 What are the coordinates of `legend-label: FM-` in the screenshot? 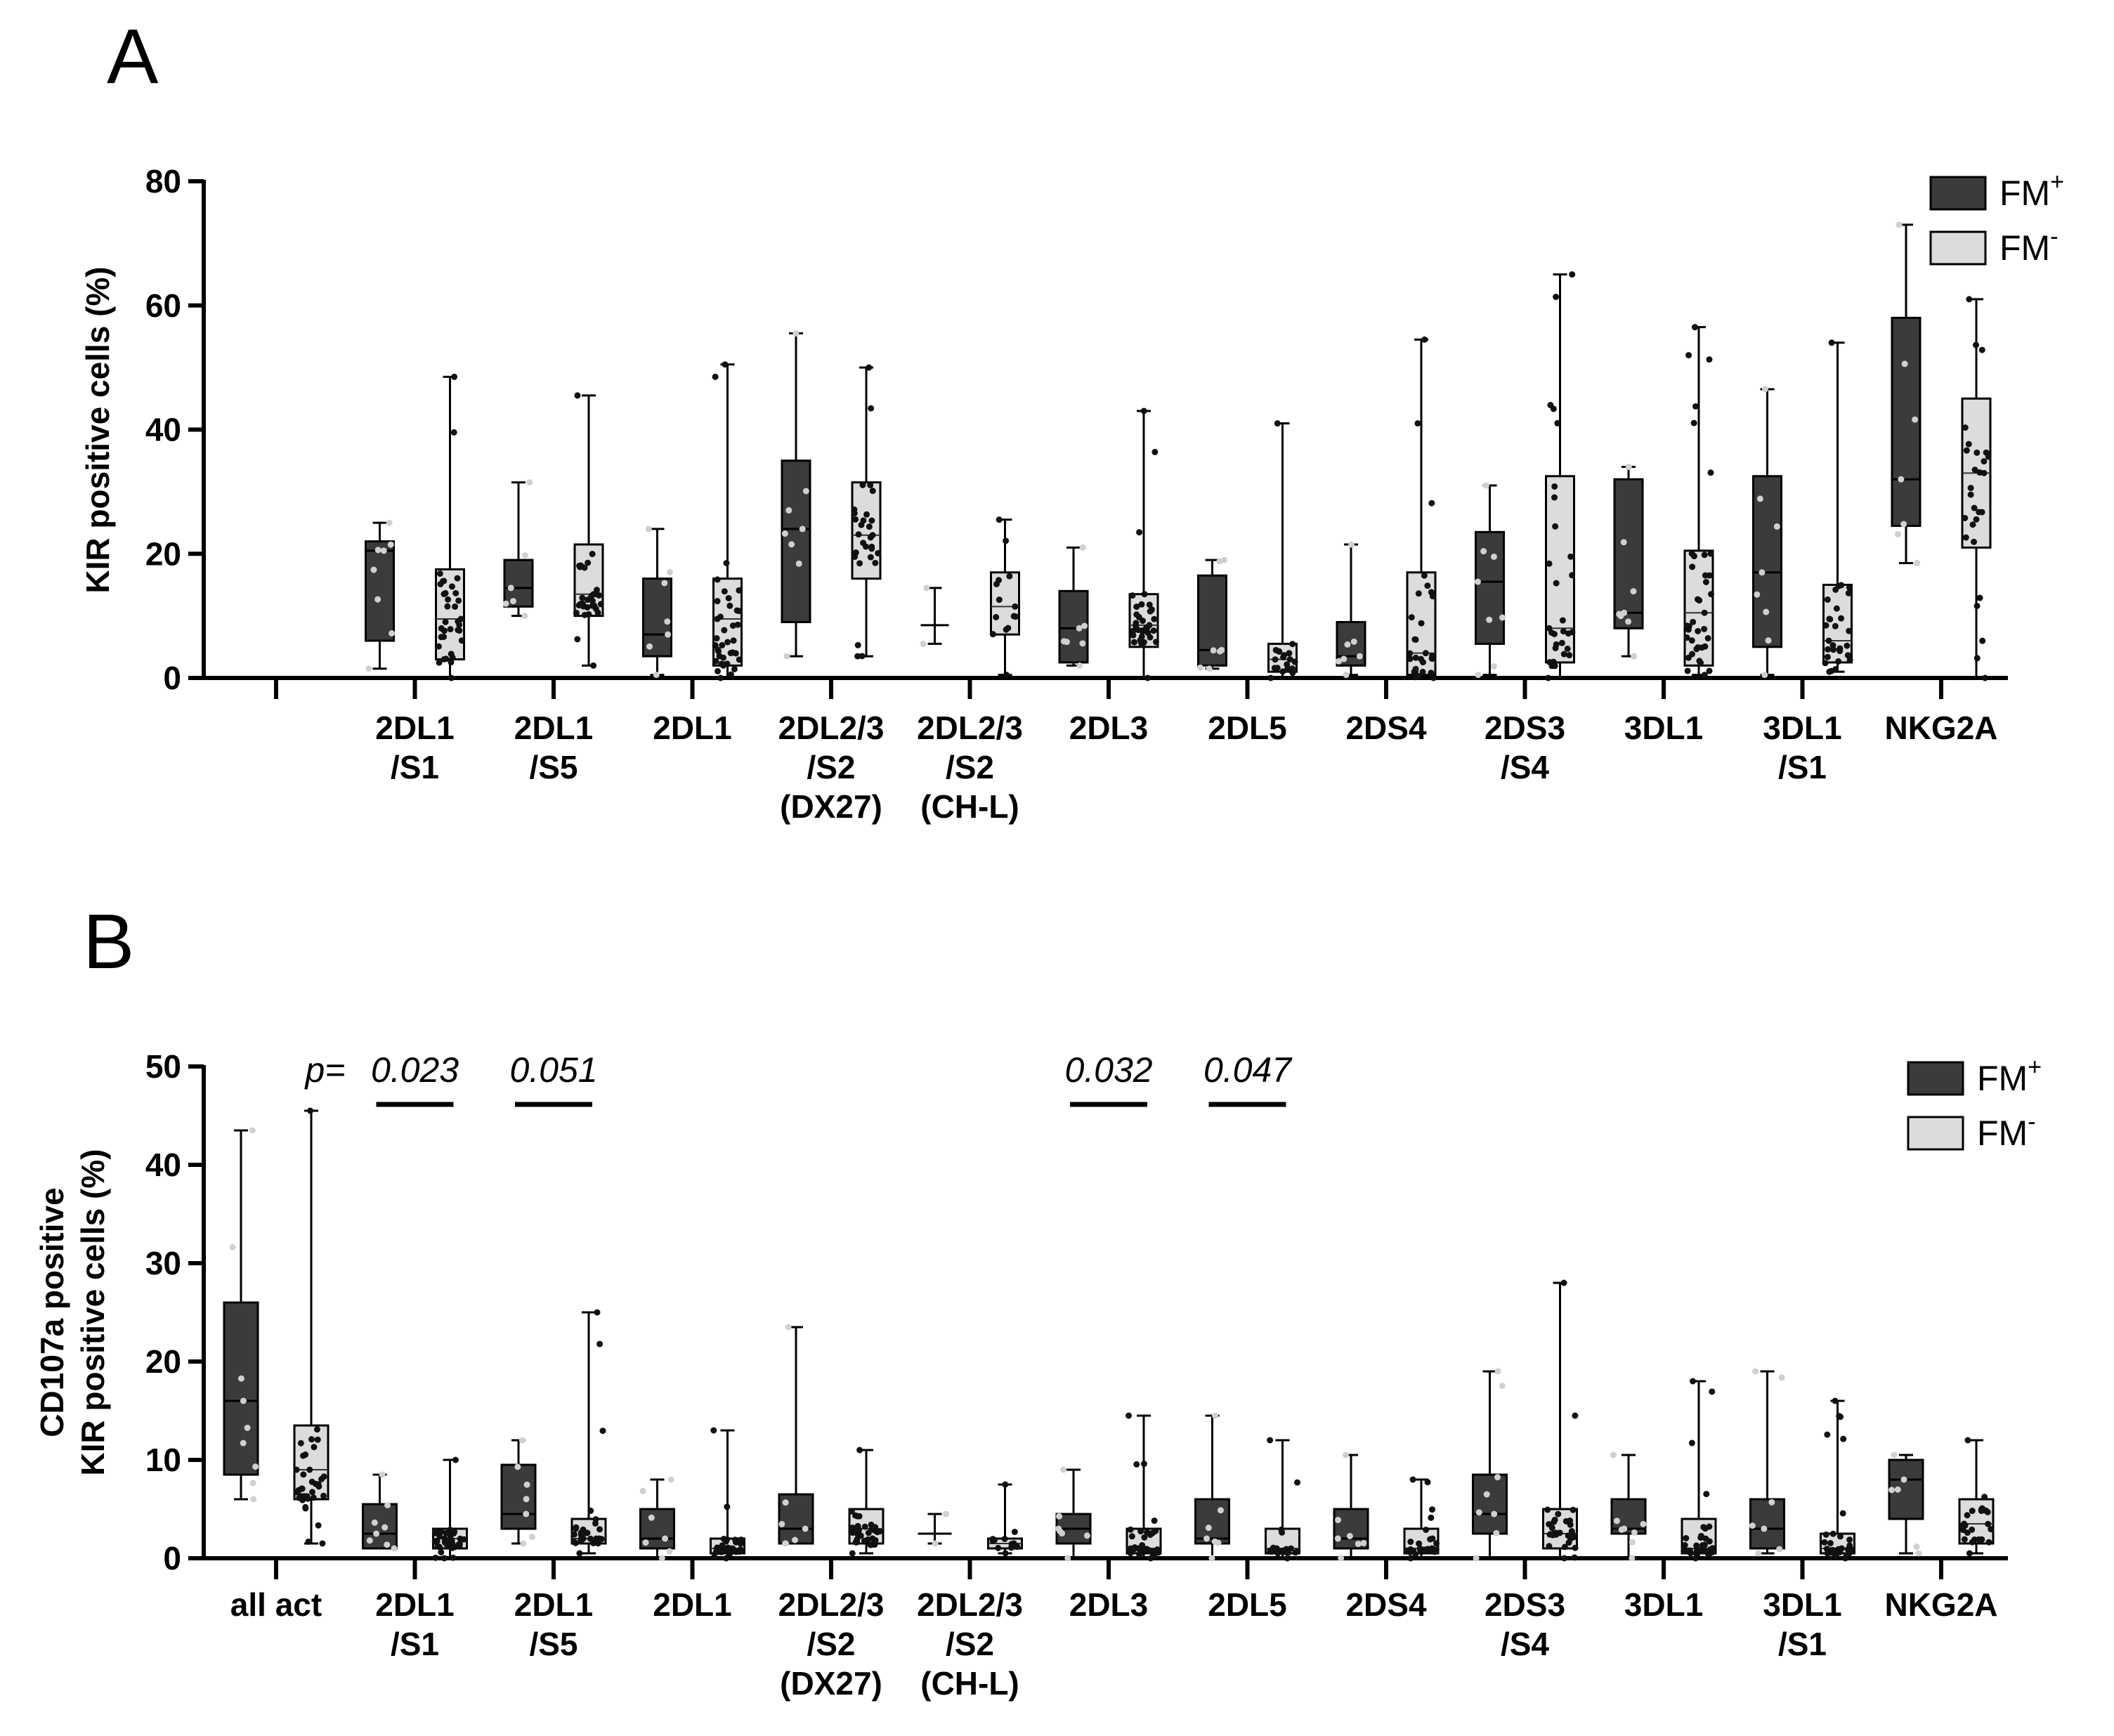 It's located at (2006, 1131).